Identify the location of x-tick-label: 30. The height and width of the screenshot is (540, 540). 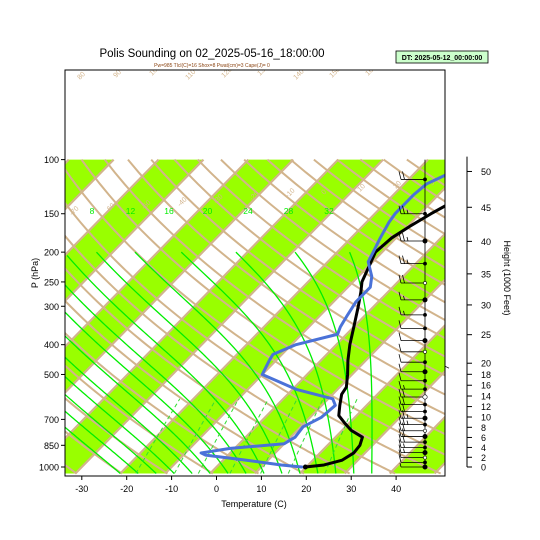
(351, 489).